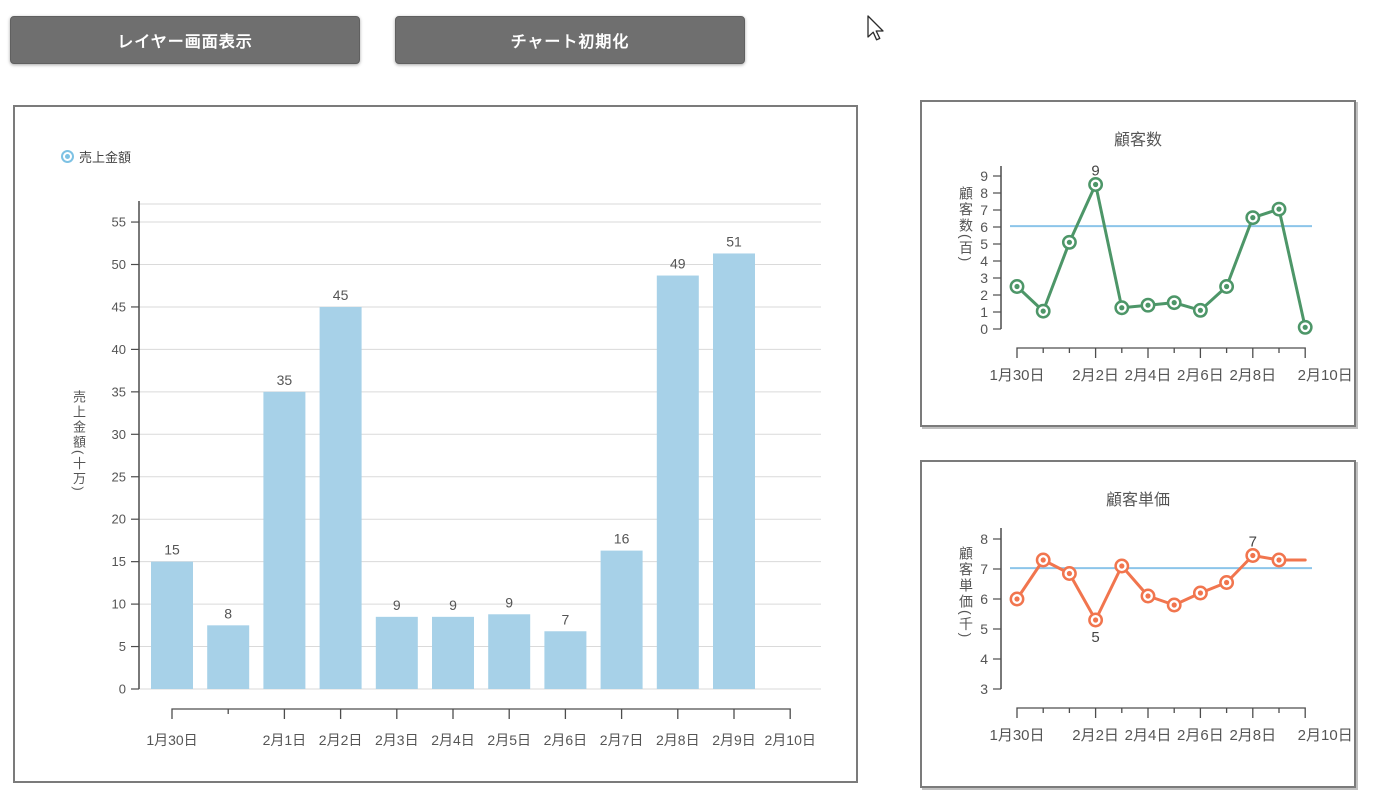  Describe the element at coordinates (396, 652) in the screenshot. I see `bar-2月3日` at that location.